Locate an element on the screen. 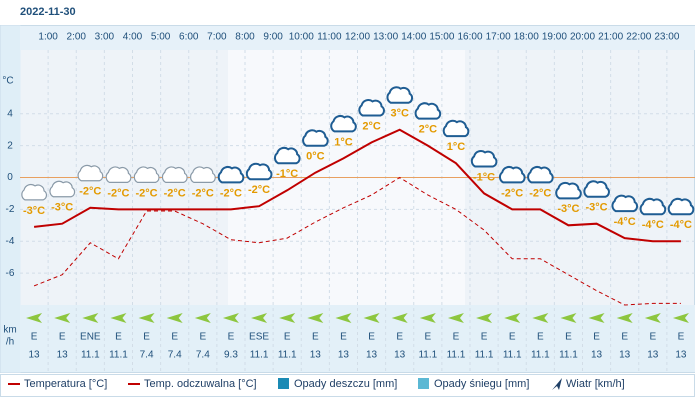 The width and height of the screenshot is (695, 408). wind-unit: km is located at coordinates (9, 330).